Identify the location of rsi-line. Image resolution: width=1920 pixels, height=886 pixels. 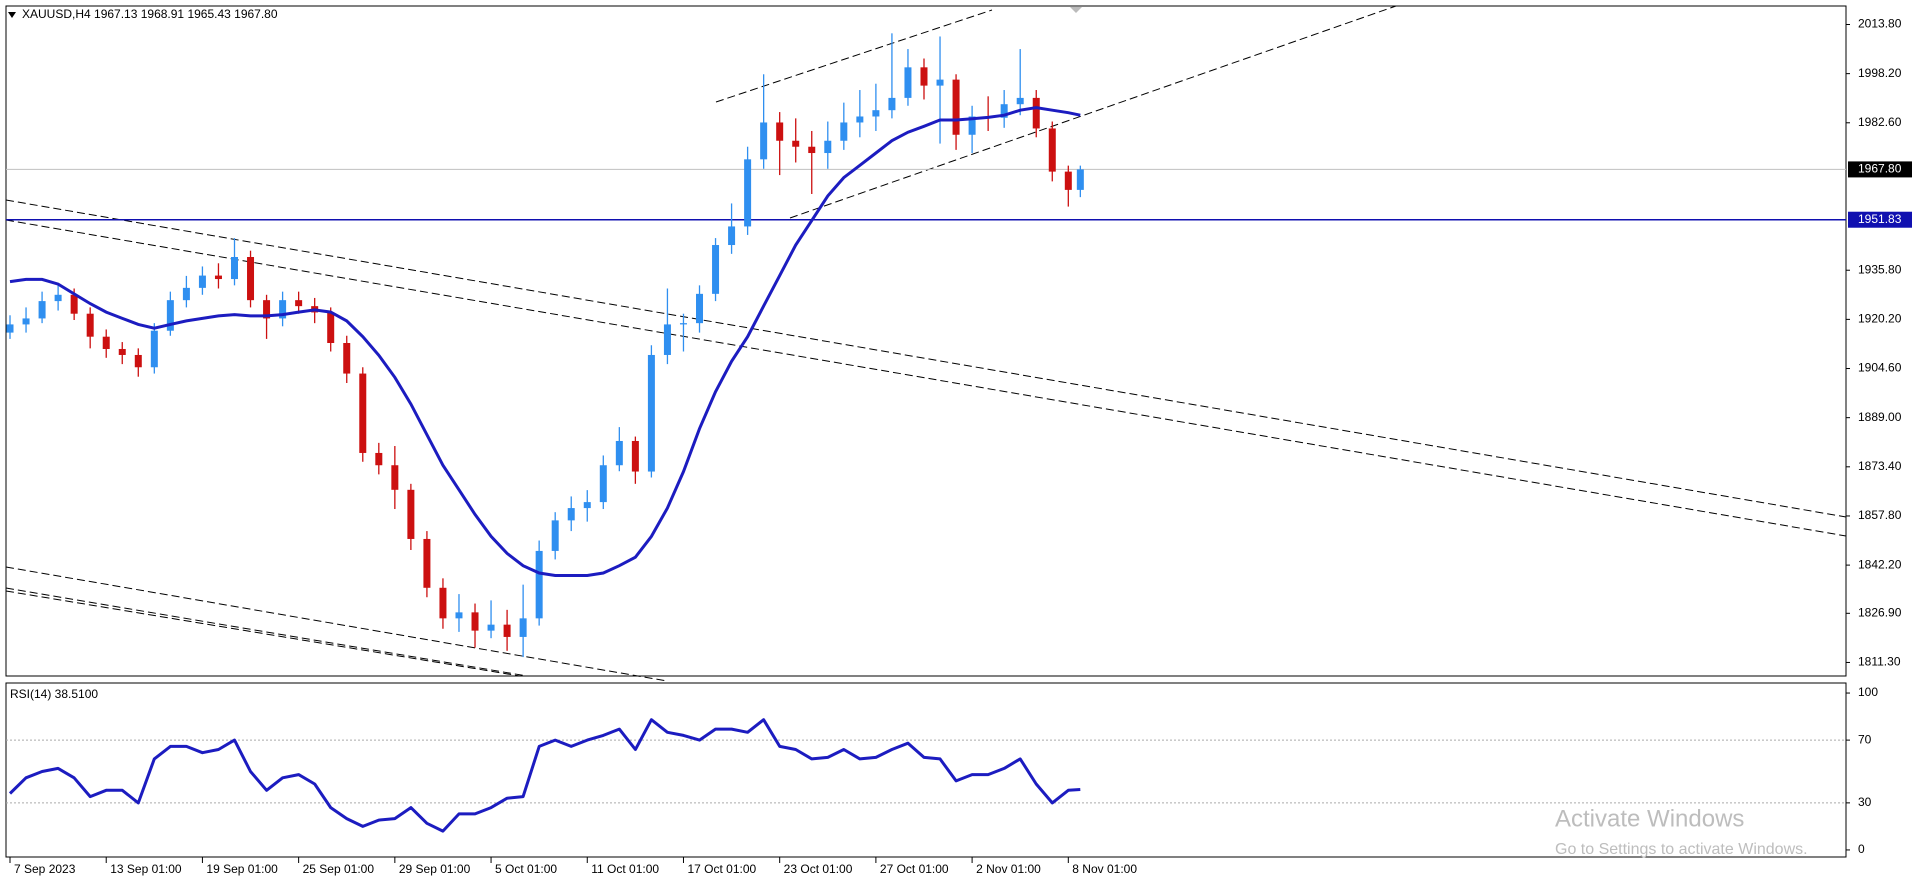
(544, 775).